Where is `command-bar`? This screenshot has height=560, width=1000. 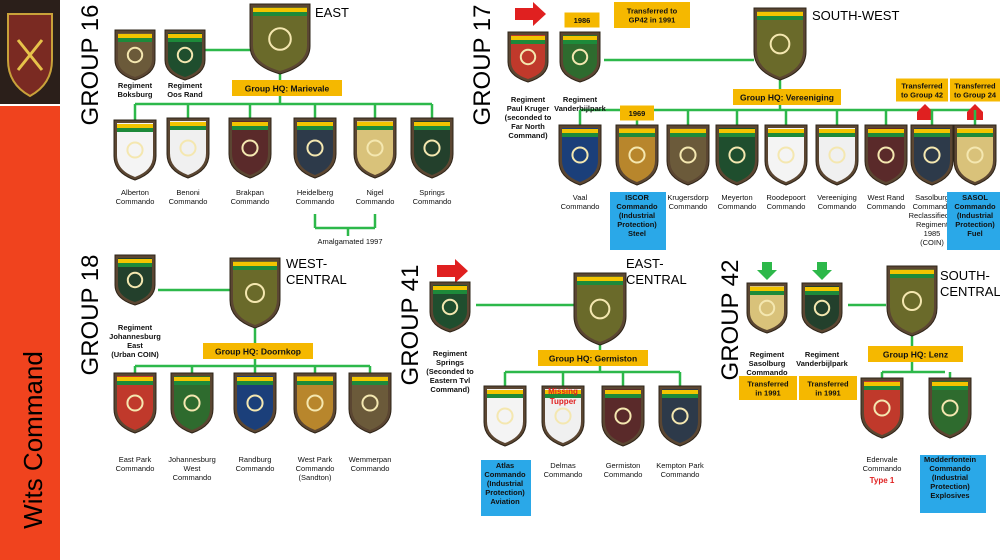
command-bar is located at coordinates (30, 333).